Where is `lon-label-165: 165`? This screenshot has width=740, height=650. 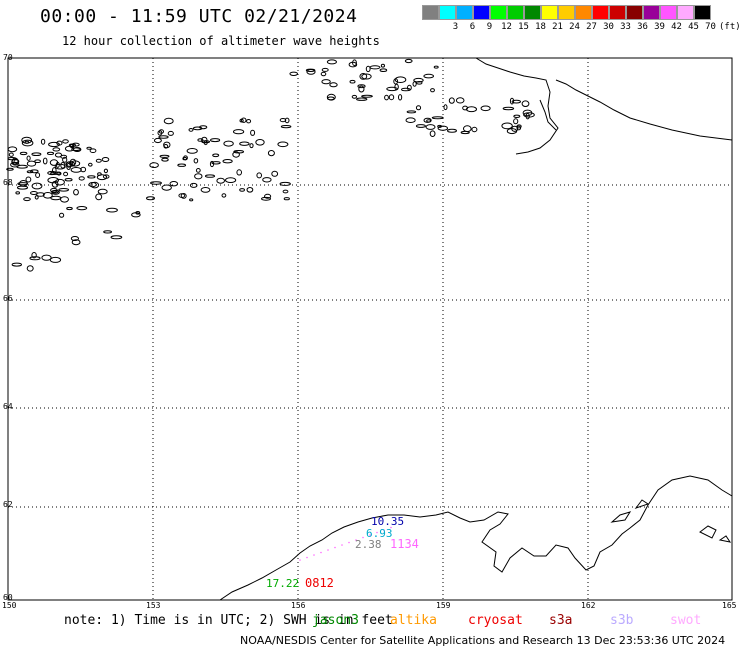
lon-label-165: 165 is located at coordinates (729, 605).